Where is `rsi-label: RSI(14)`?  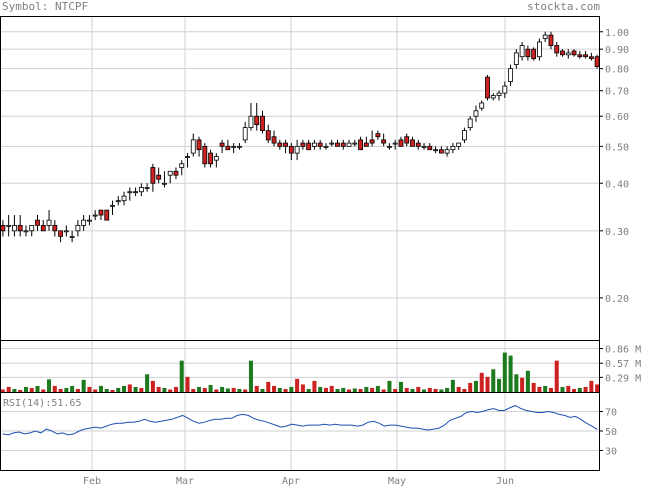 rsi-label: RSI(14) is located at coordinates (24, 403).